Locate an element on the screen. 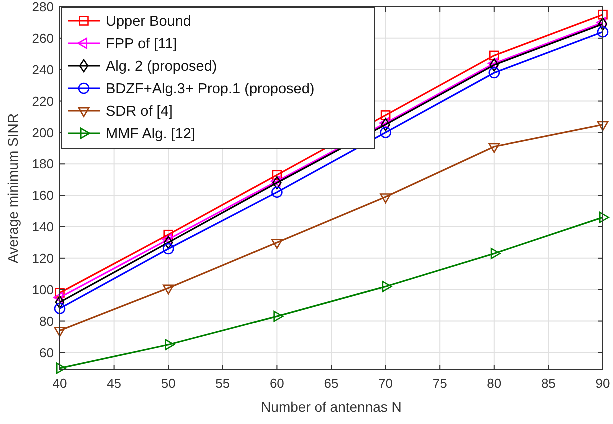 This screenshot has height=424, width=613. y-tick-label: 120 is located at coordinates (43, 258).